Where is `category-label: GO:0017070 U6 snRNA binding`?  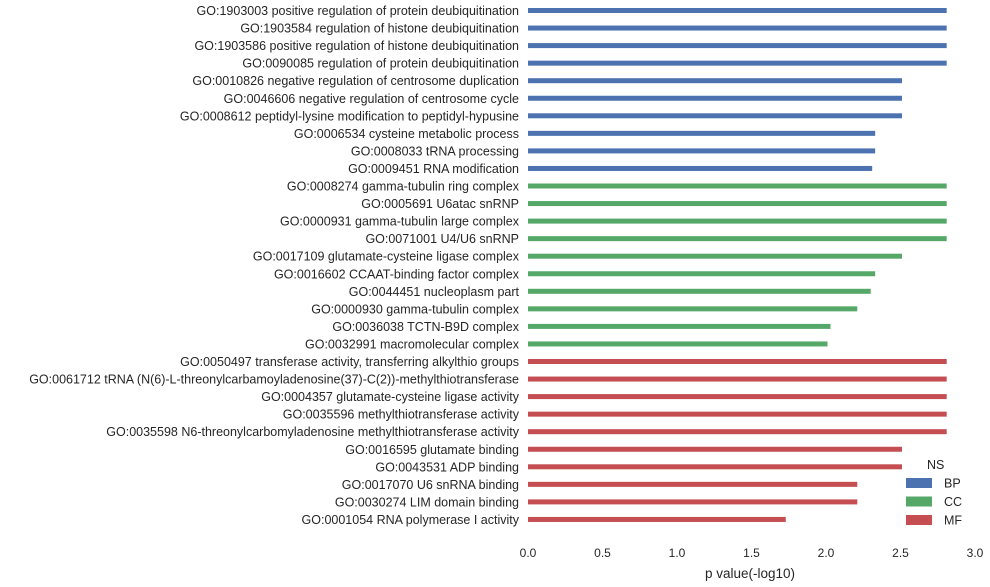
category-label: GO:0017070 U6 snRNA binding is located at coordinates (430, 485).